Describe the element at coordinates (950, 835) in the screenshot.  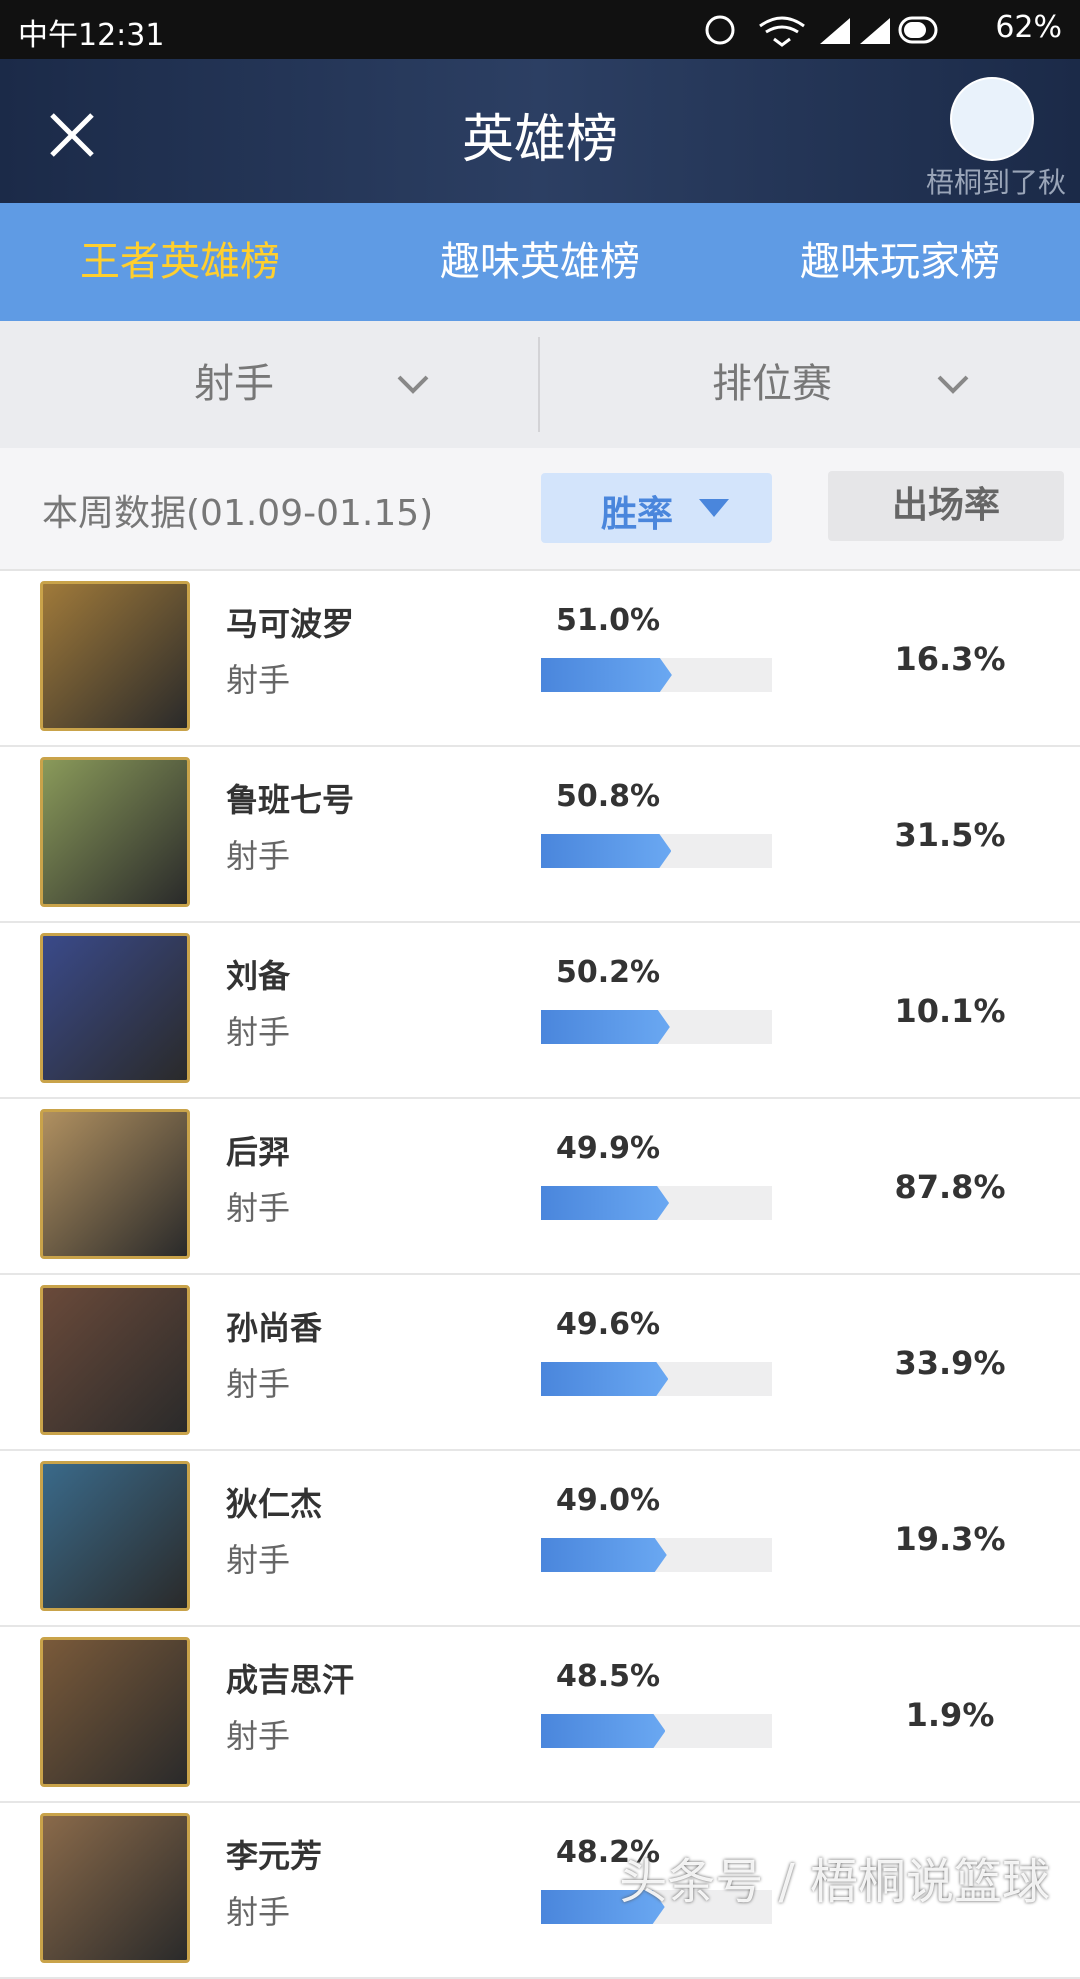
I see `pick-rate: 31.5%` at that location.